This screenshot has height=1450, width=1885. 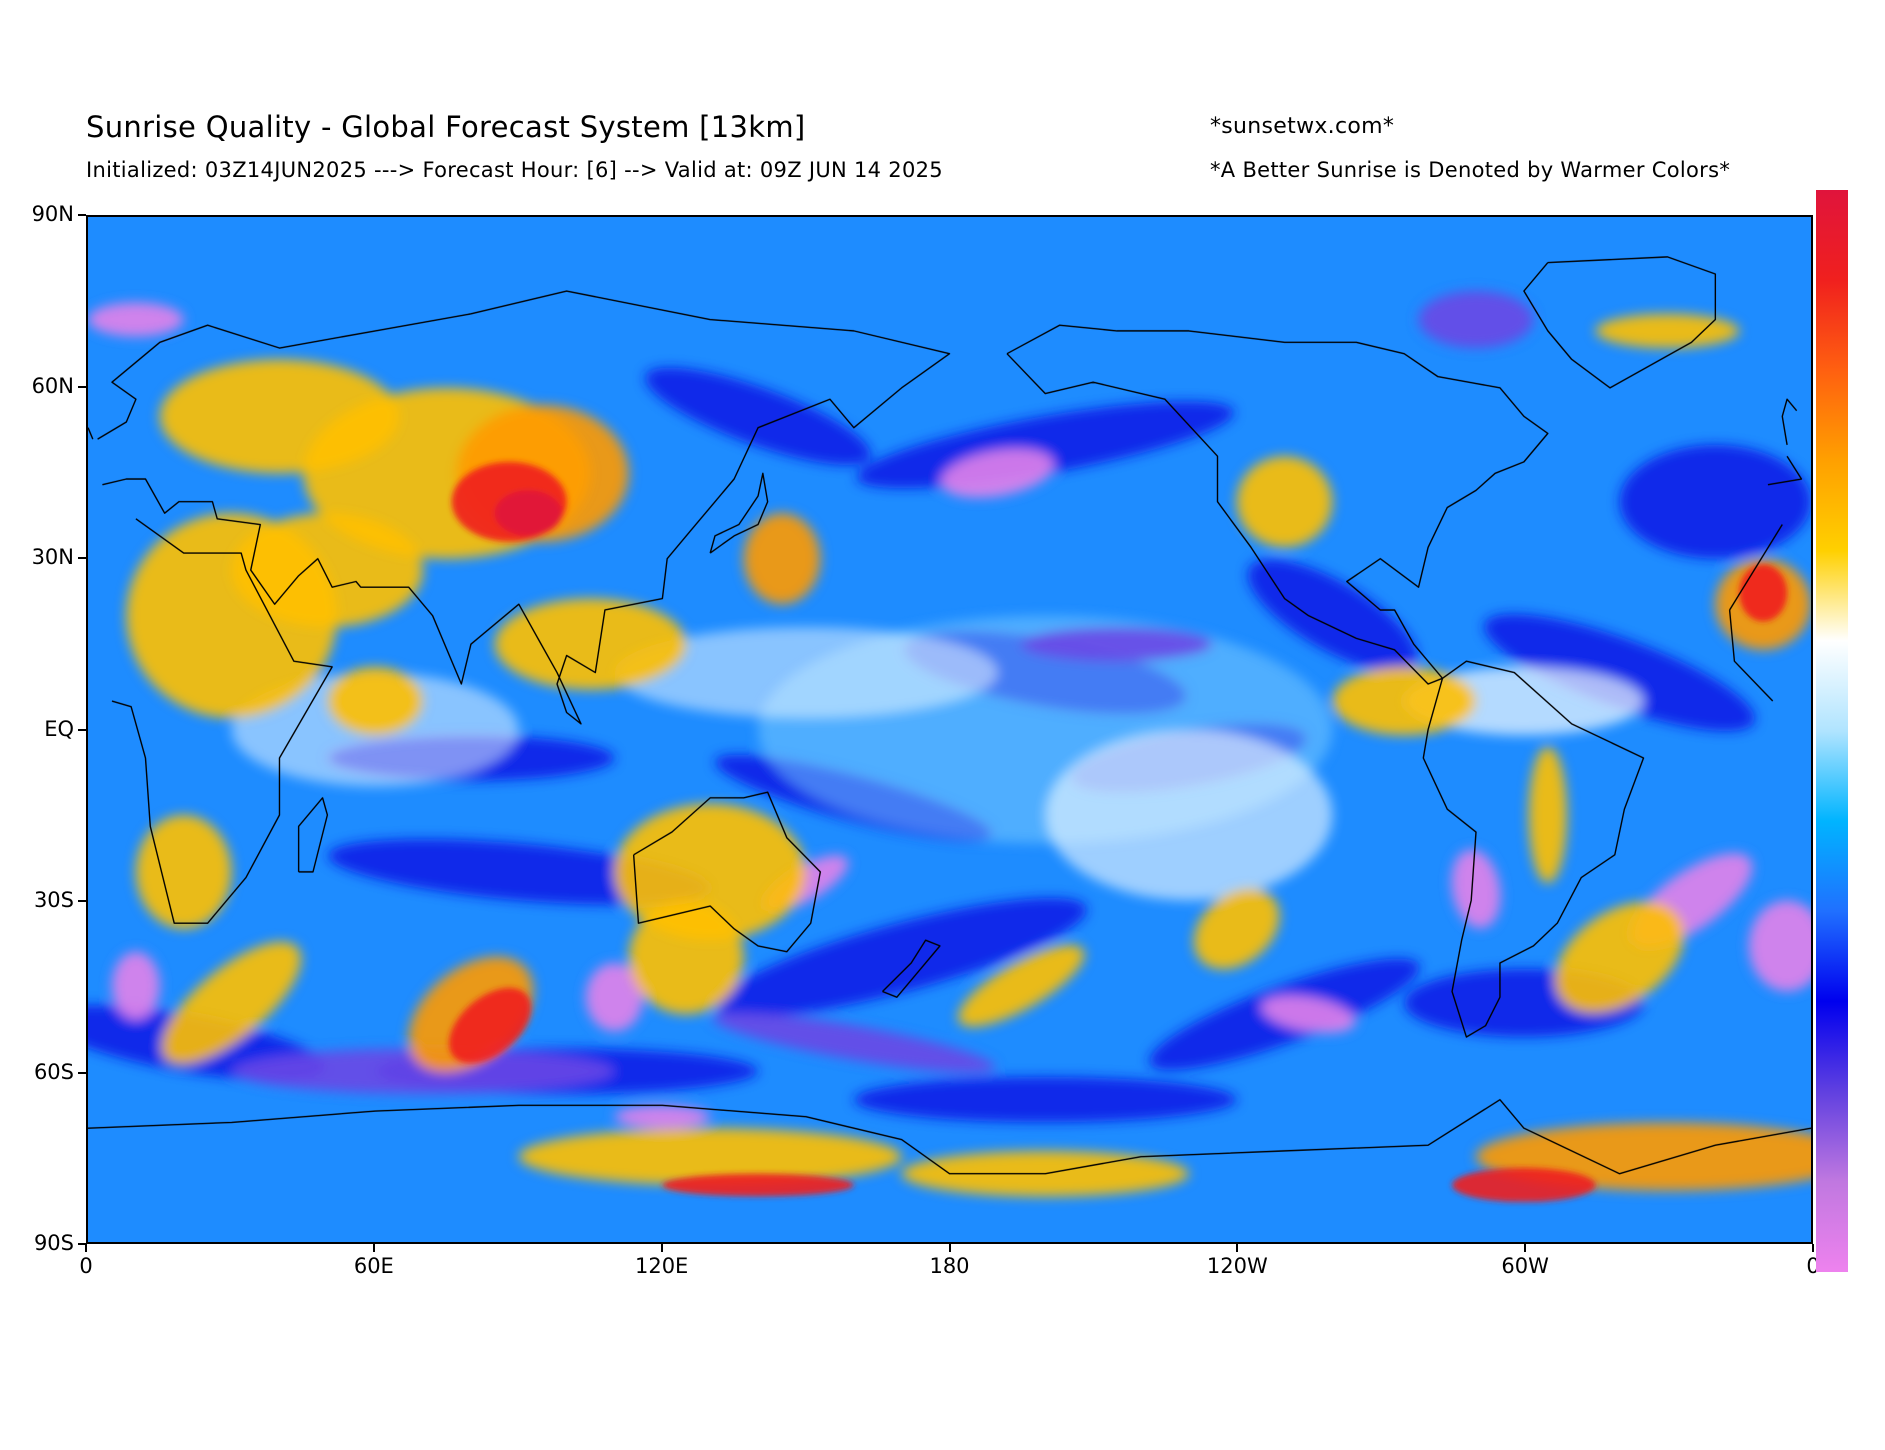 What do you see at coordinates (52, 557) in the screenshot?
I see `lat-tick-label: 30N` at bounding box center [52, 557].